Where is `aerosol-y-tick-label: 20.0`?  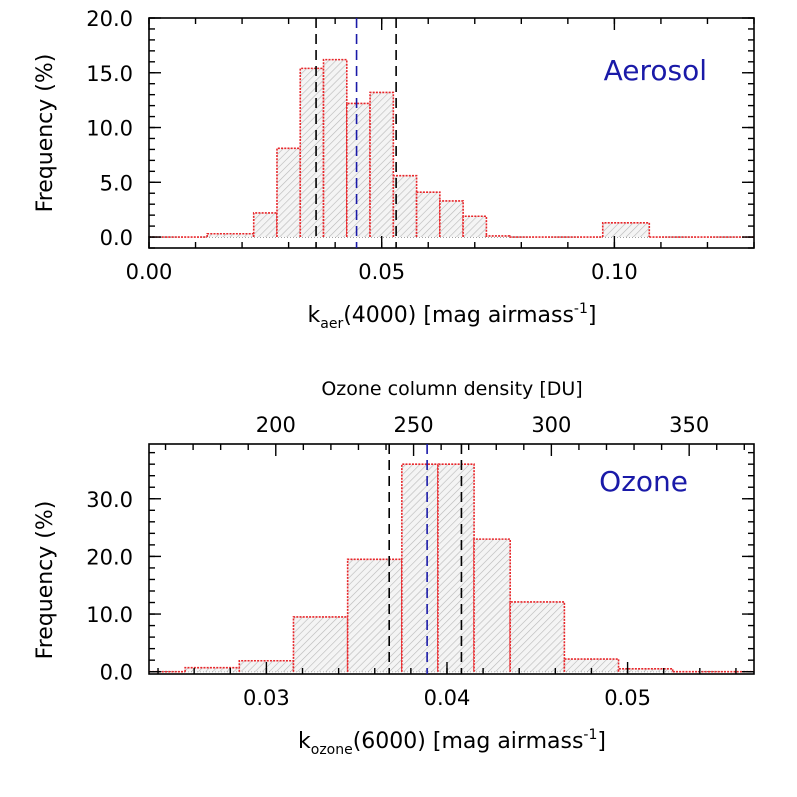
aerosol-y-tick-label: 20.0 is located at coordinates (109, 19).